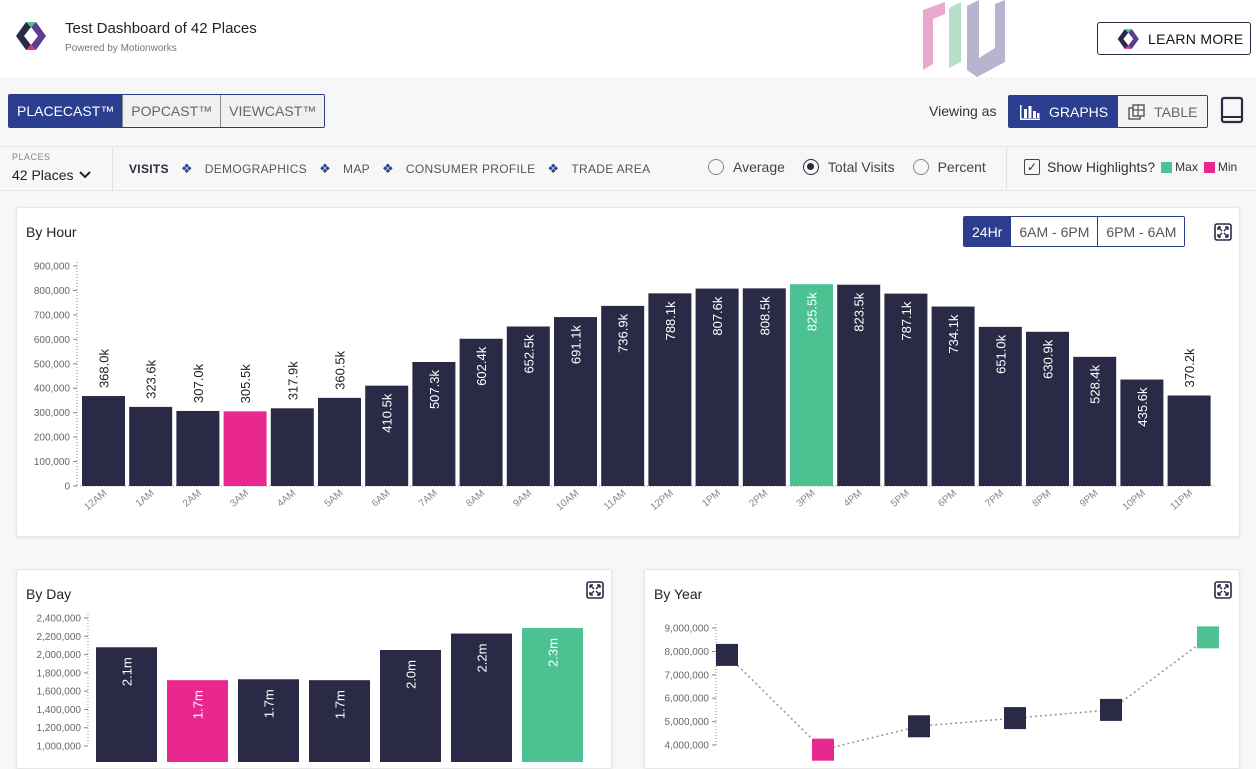  I want to click on y-tick-label: 8,000,000, so click(687, 652).